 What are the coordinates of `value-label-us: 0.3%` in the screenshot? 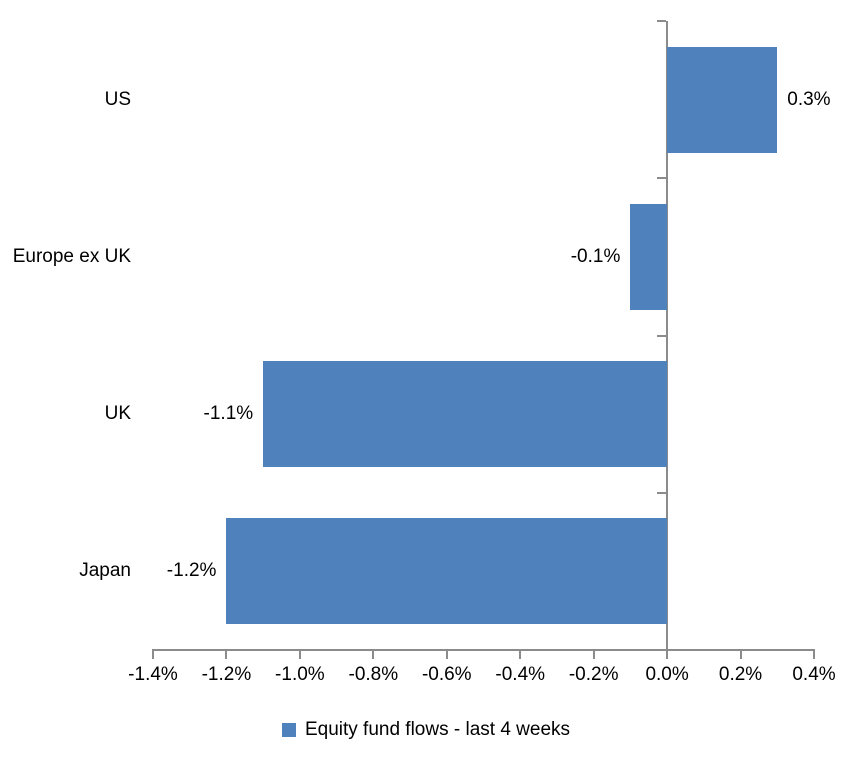 It's located at (809, 99).